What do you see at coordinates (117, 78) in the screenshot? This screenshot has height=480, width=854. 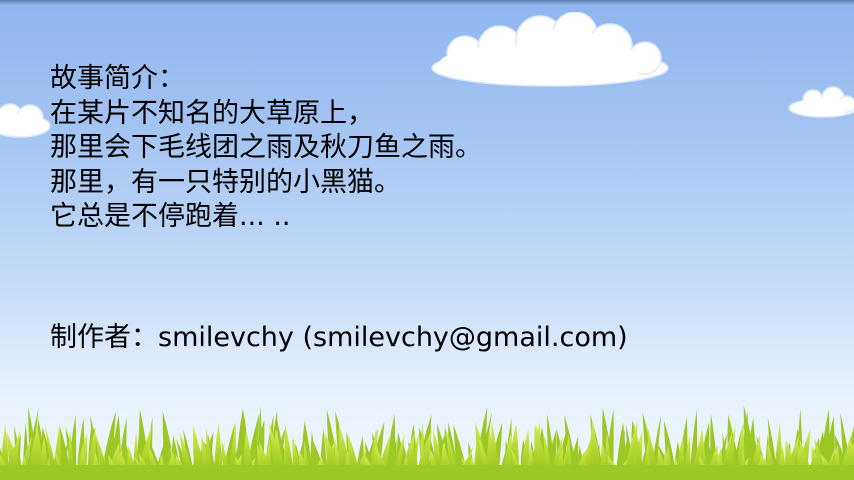 I see `story-heading: 故事简介：` at bounding box center [117, 78].